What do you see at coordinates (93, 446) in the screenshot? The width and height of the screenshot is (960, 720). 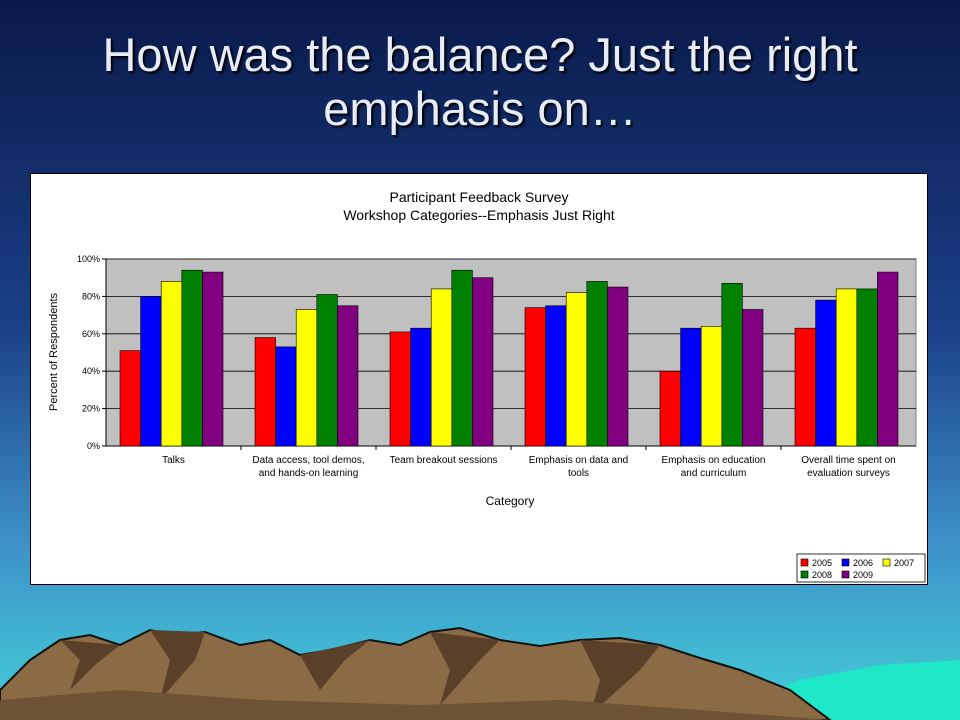 I see `y-tick-label: 0%` at bounding box center [93, 446].